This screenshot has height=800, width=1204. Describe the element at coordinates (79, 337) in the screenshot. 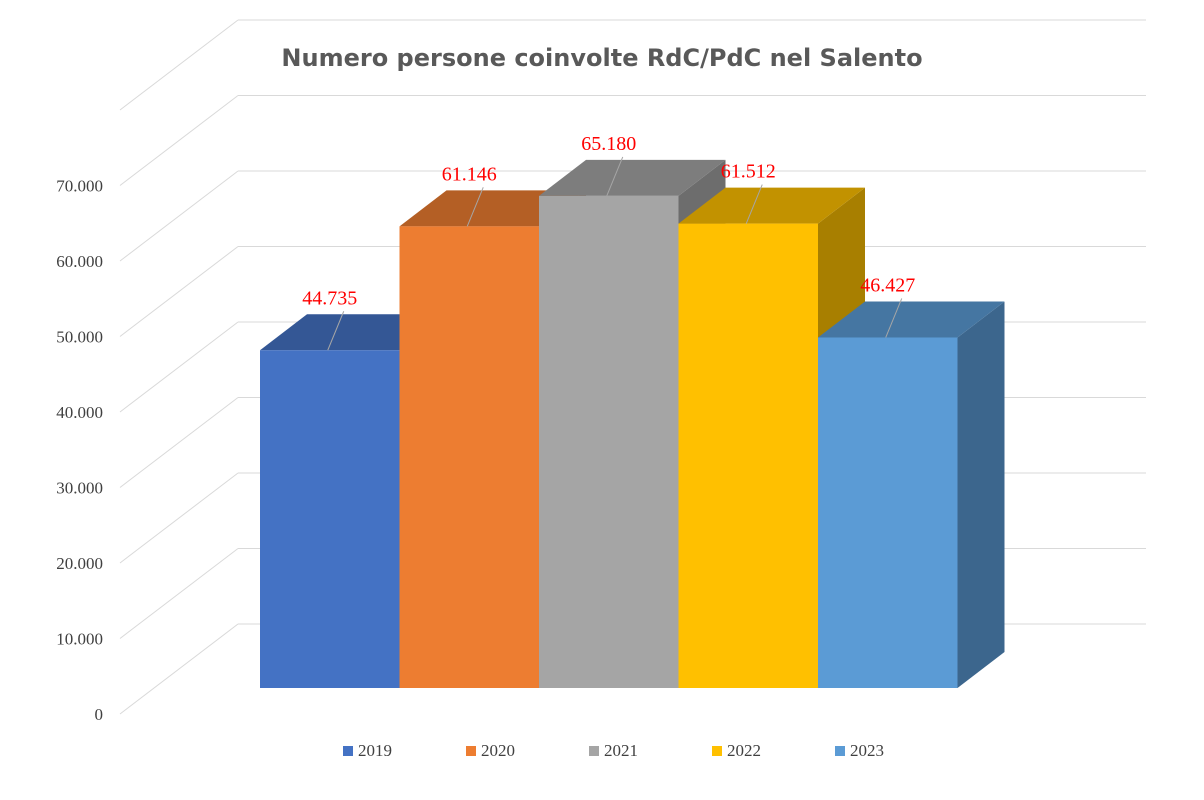

I see `y-tick-label: 50.000` at that location.